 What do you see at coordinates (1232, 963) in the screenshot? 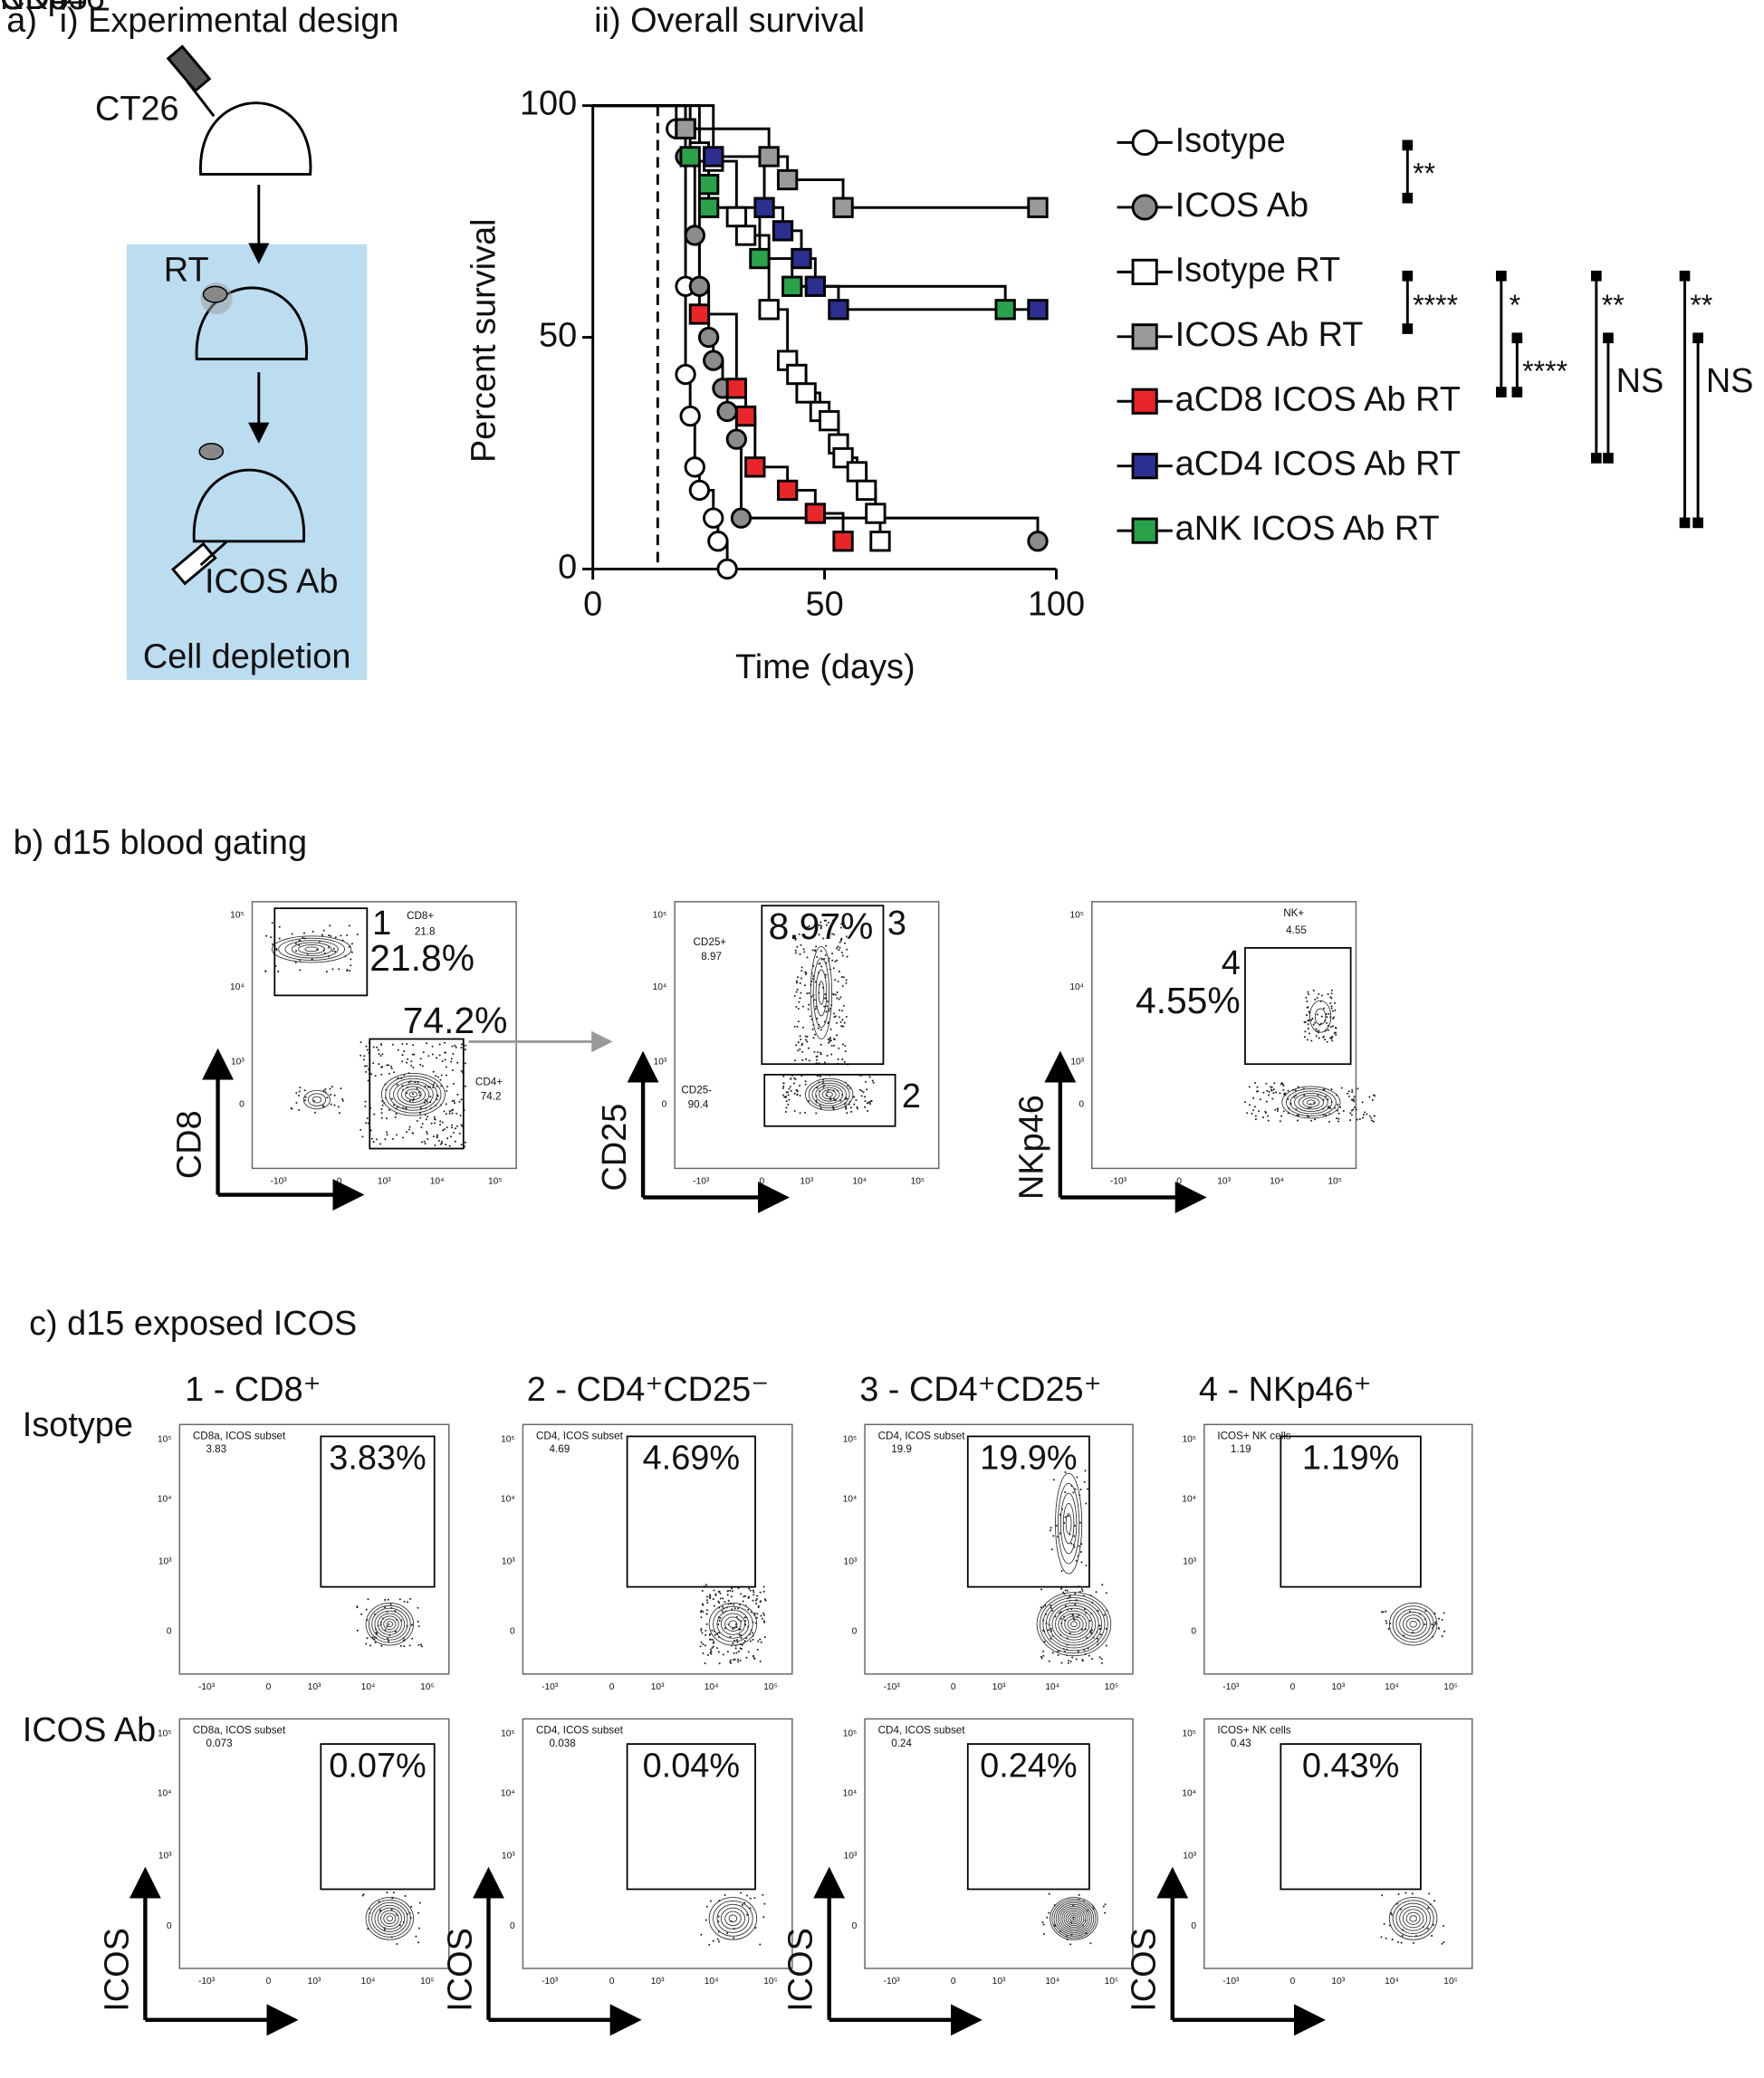
I see `gate-label: 4` at bounding box center [1232, 963].